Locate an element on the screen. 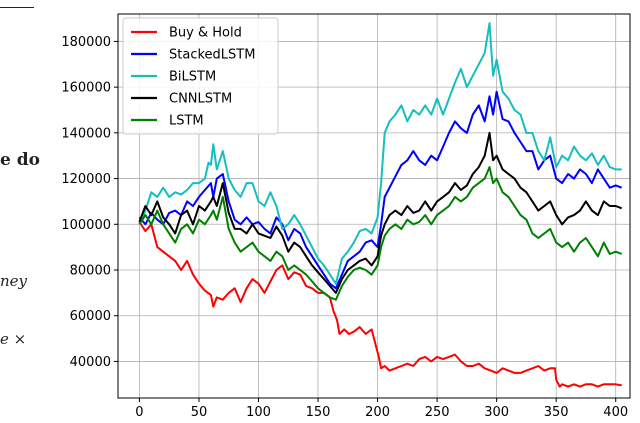 This screenshot has height=423, width=640. x-tick-label: 350 is located at coordinates (556, 412).